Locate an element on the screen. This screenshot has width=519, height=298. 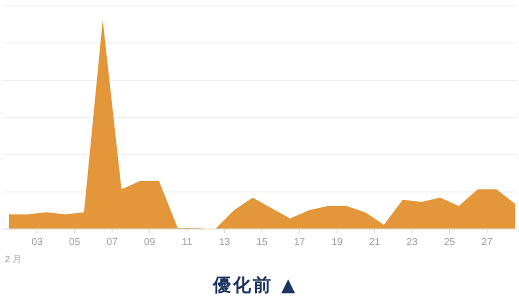
x-tick-label: 19 is located at coordinates (337, 242).